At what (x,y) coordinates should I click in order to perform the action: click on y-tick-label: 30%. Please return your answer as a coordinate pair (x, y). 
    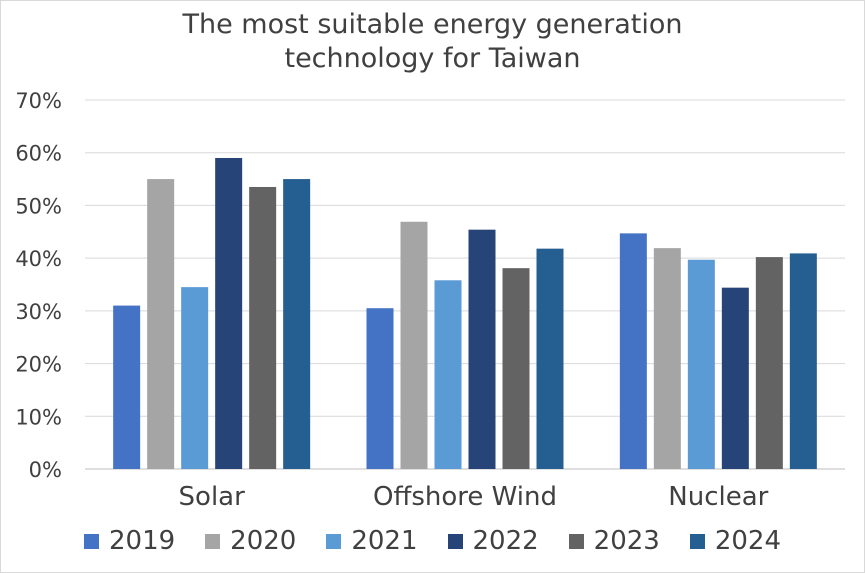
    Looking at the image, I should click on (38, 312).